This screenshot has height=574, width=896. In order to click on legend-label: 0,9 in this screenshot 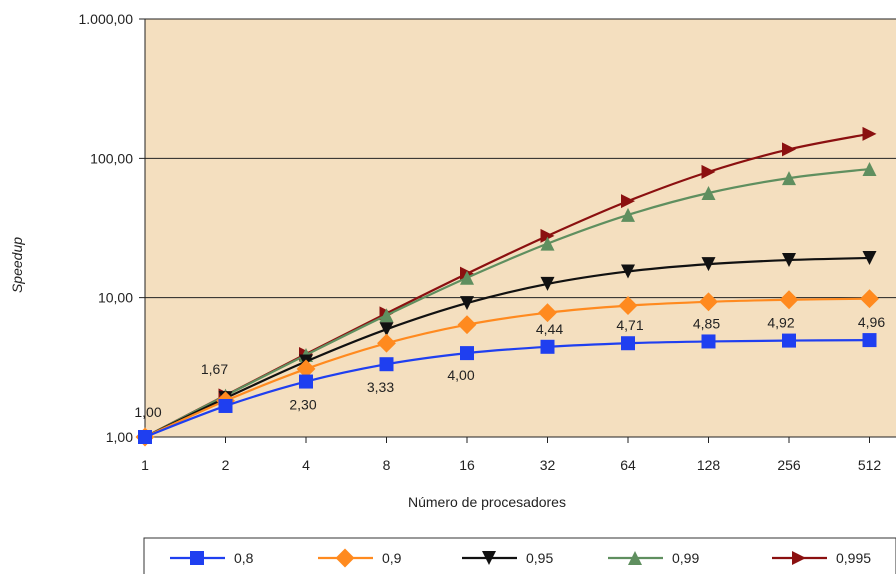, I will do `click(392, 558)`.